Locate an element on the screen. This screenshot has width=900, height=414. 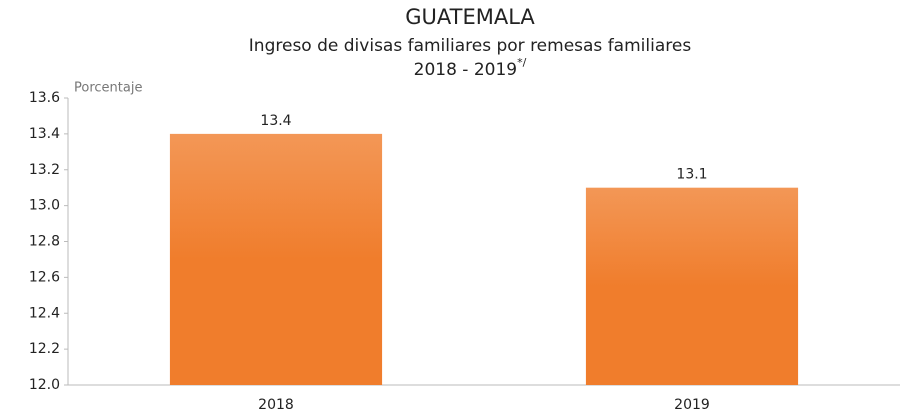
value-label: 13.1 is located at coordinates (691, 175).